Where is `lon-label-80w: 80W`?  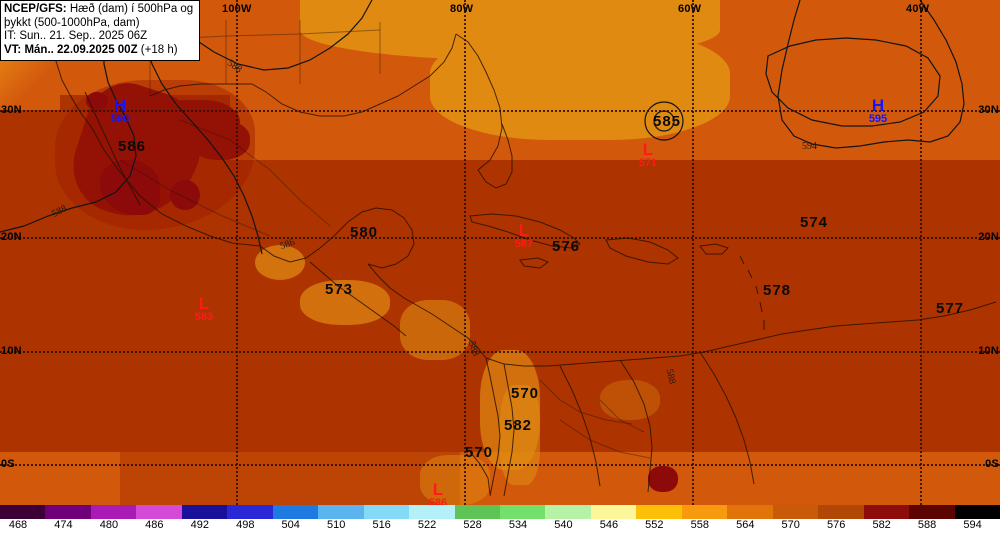 lon-label-80w: 80W is located at coordinates (462, 9).